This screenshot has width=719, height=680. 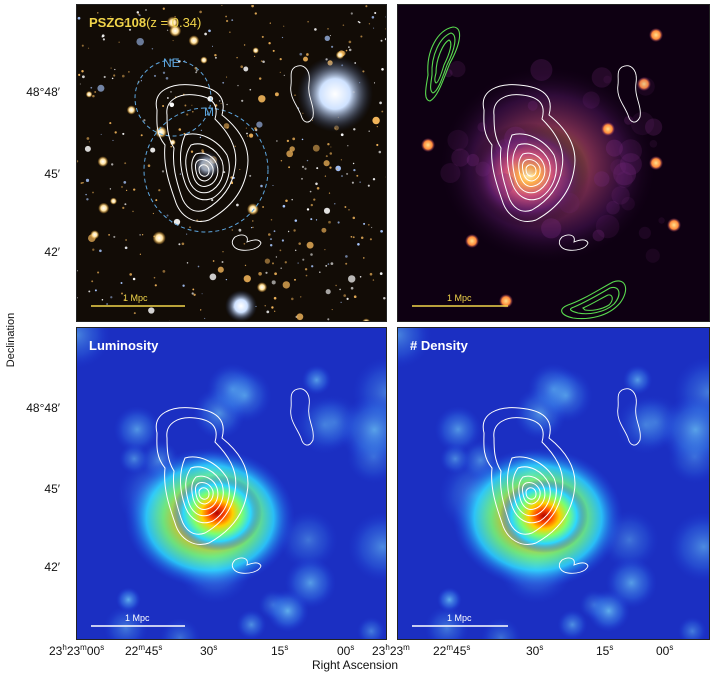 I want to click on x-tick-5: 00s, so click(x=346, y=650).